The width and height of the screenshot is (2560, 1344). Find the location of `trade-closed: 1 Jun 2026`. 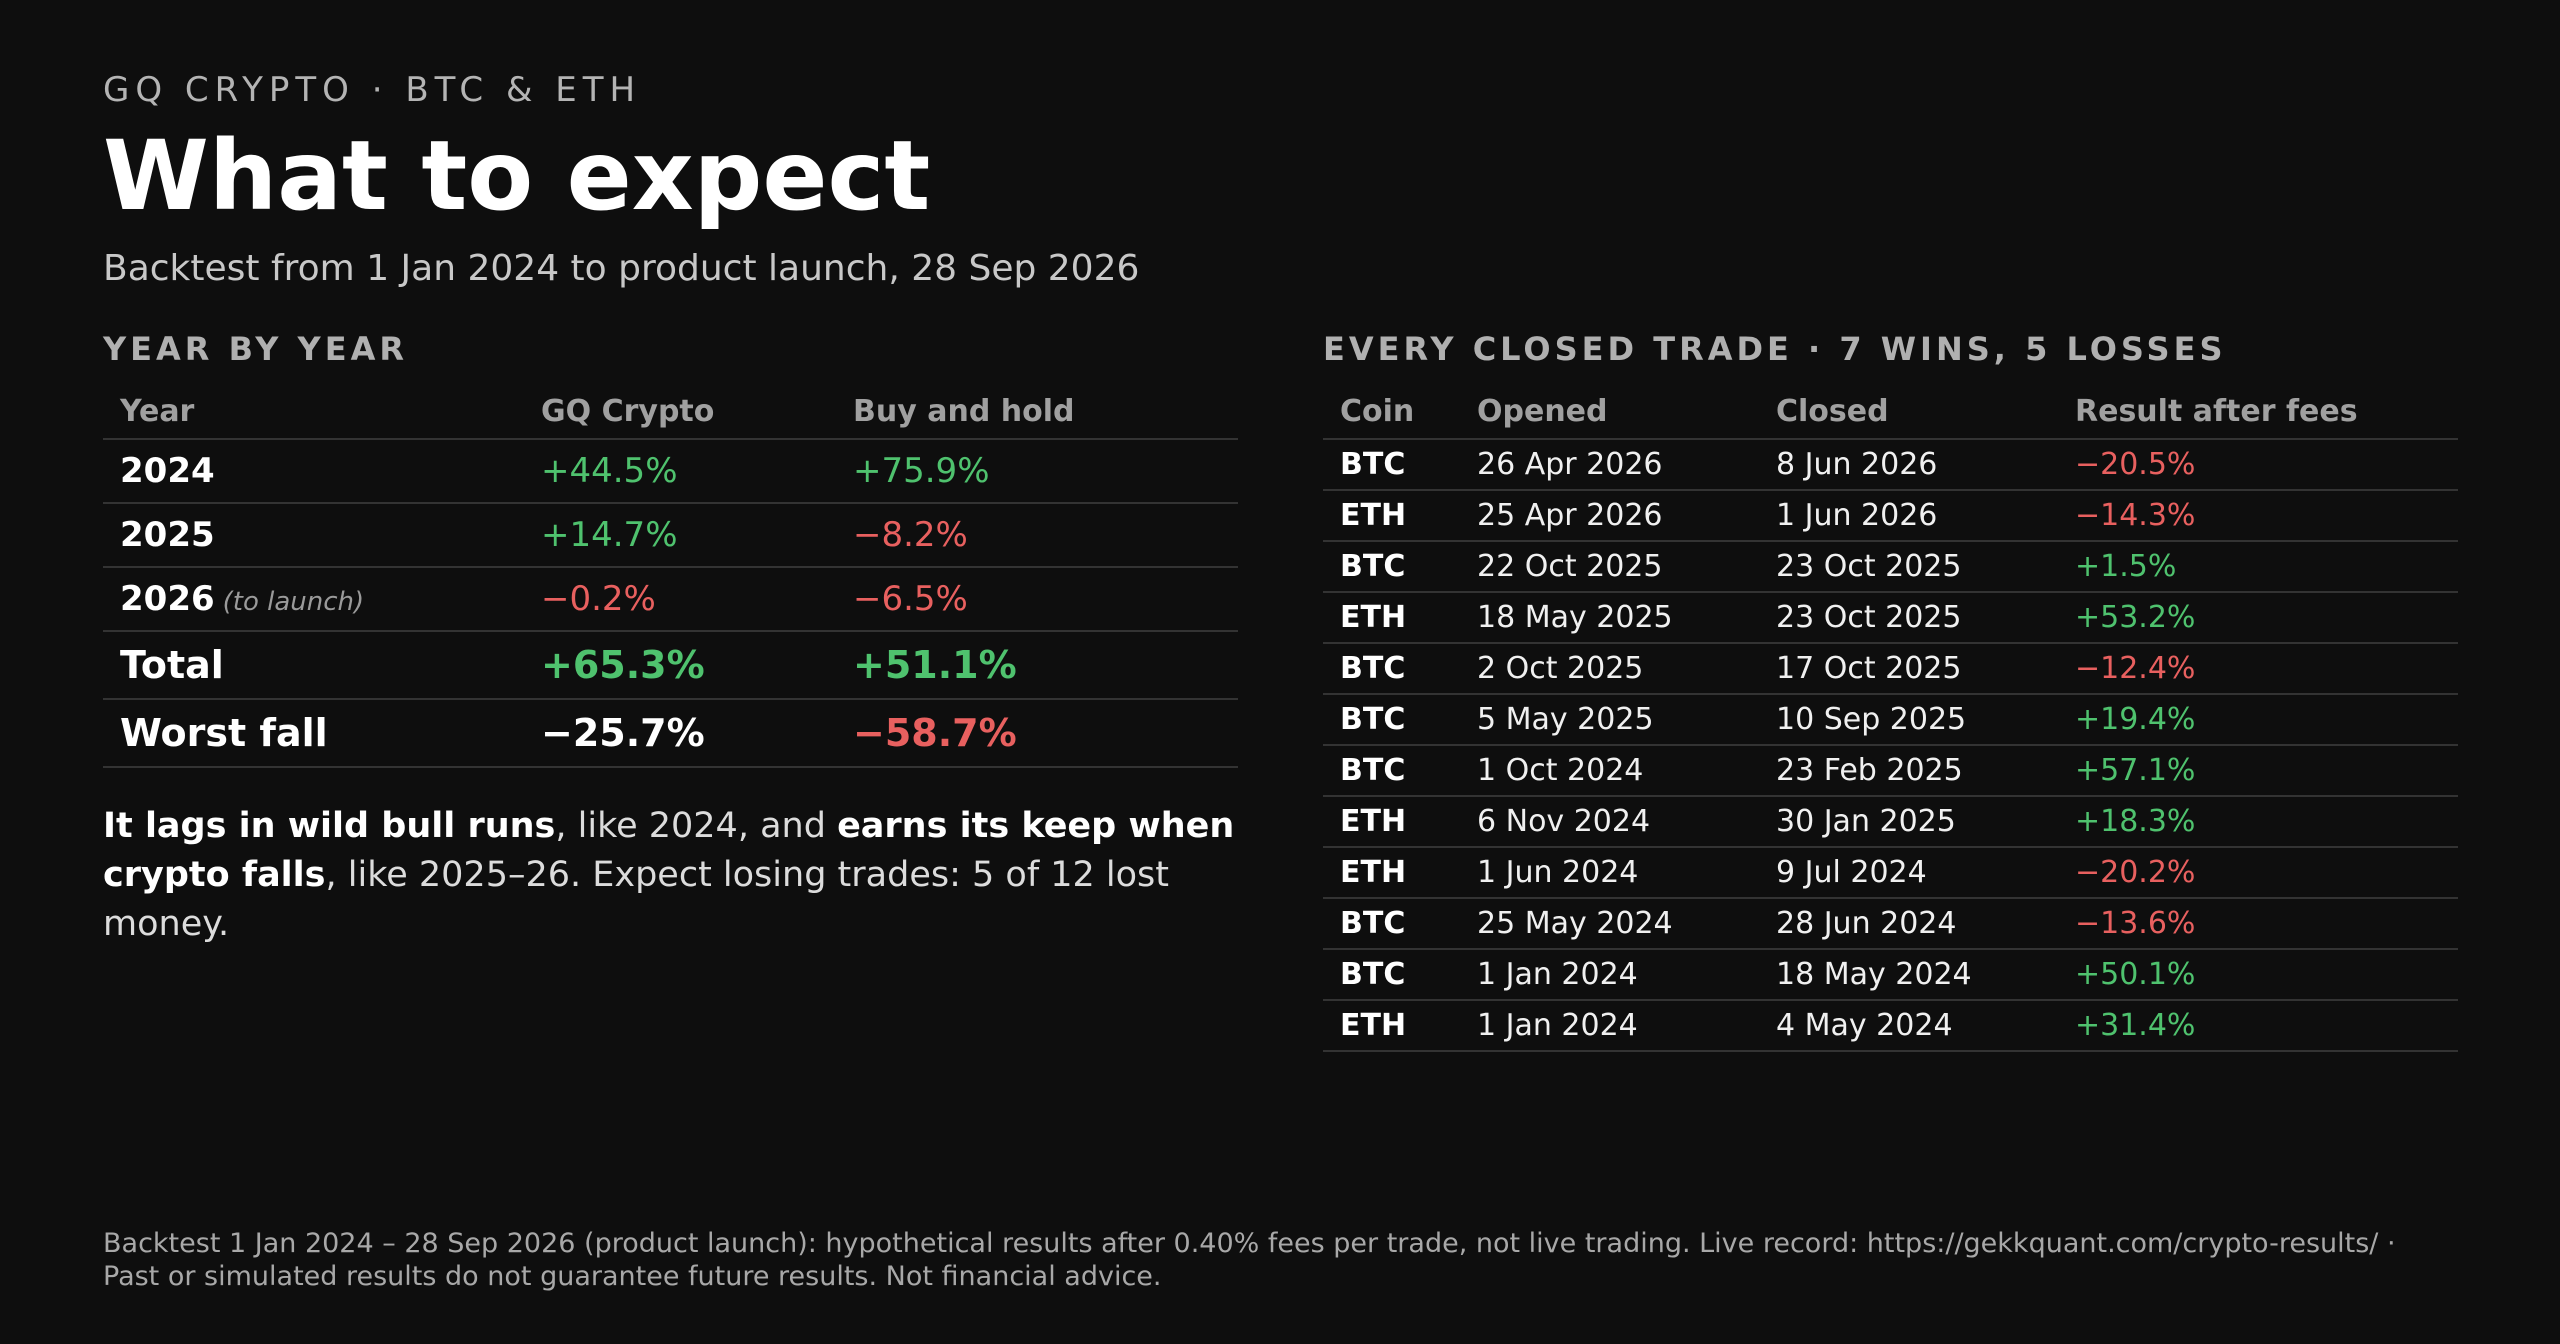

trade-closed: 1 Jun 2026 is located at coordinates (1857, 515).